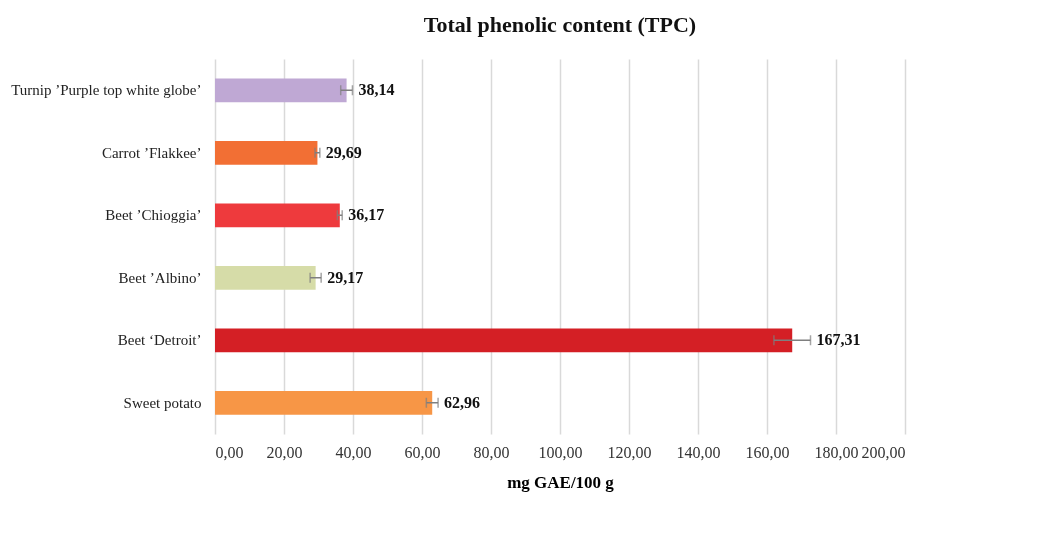 The height and width of the screenshot is (550, 1042). Describe the element at coordinates (560, 452) in the screenshot. I see `x-tick-label: 100,00` at that location.